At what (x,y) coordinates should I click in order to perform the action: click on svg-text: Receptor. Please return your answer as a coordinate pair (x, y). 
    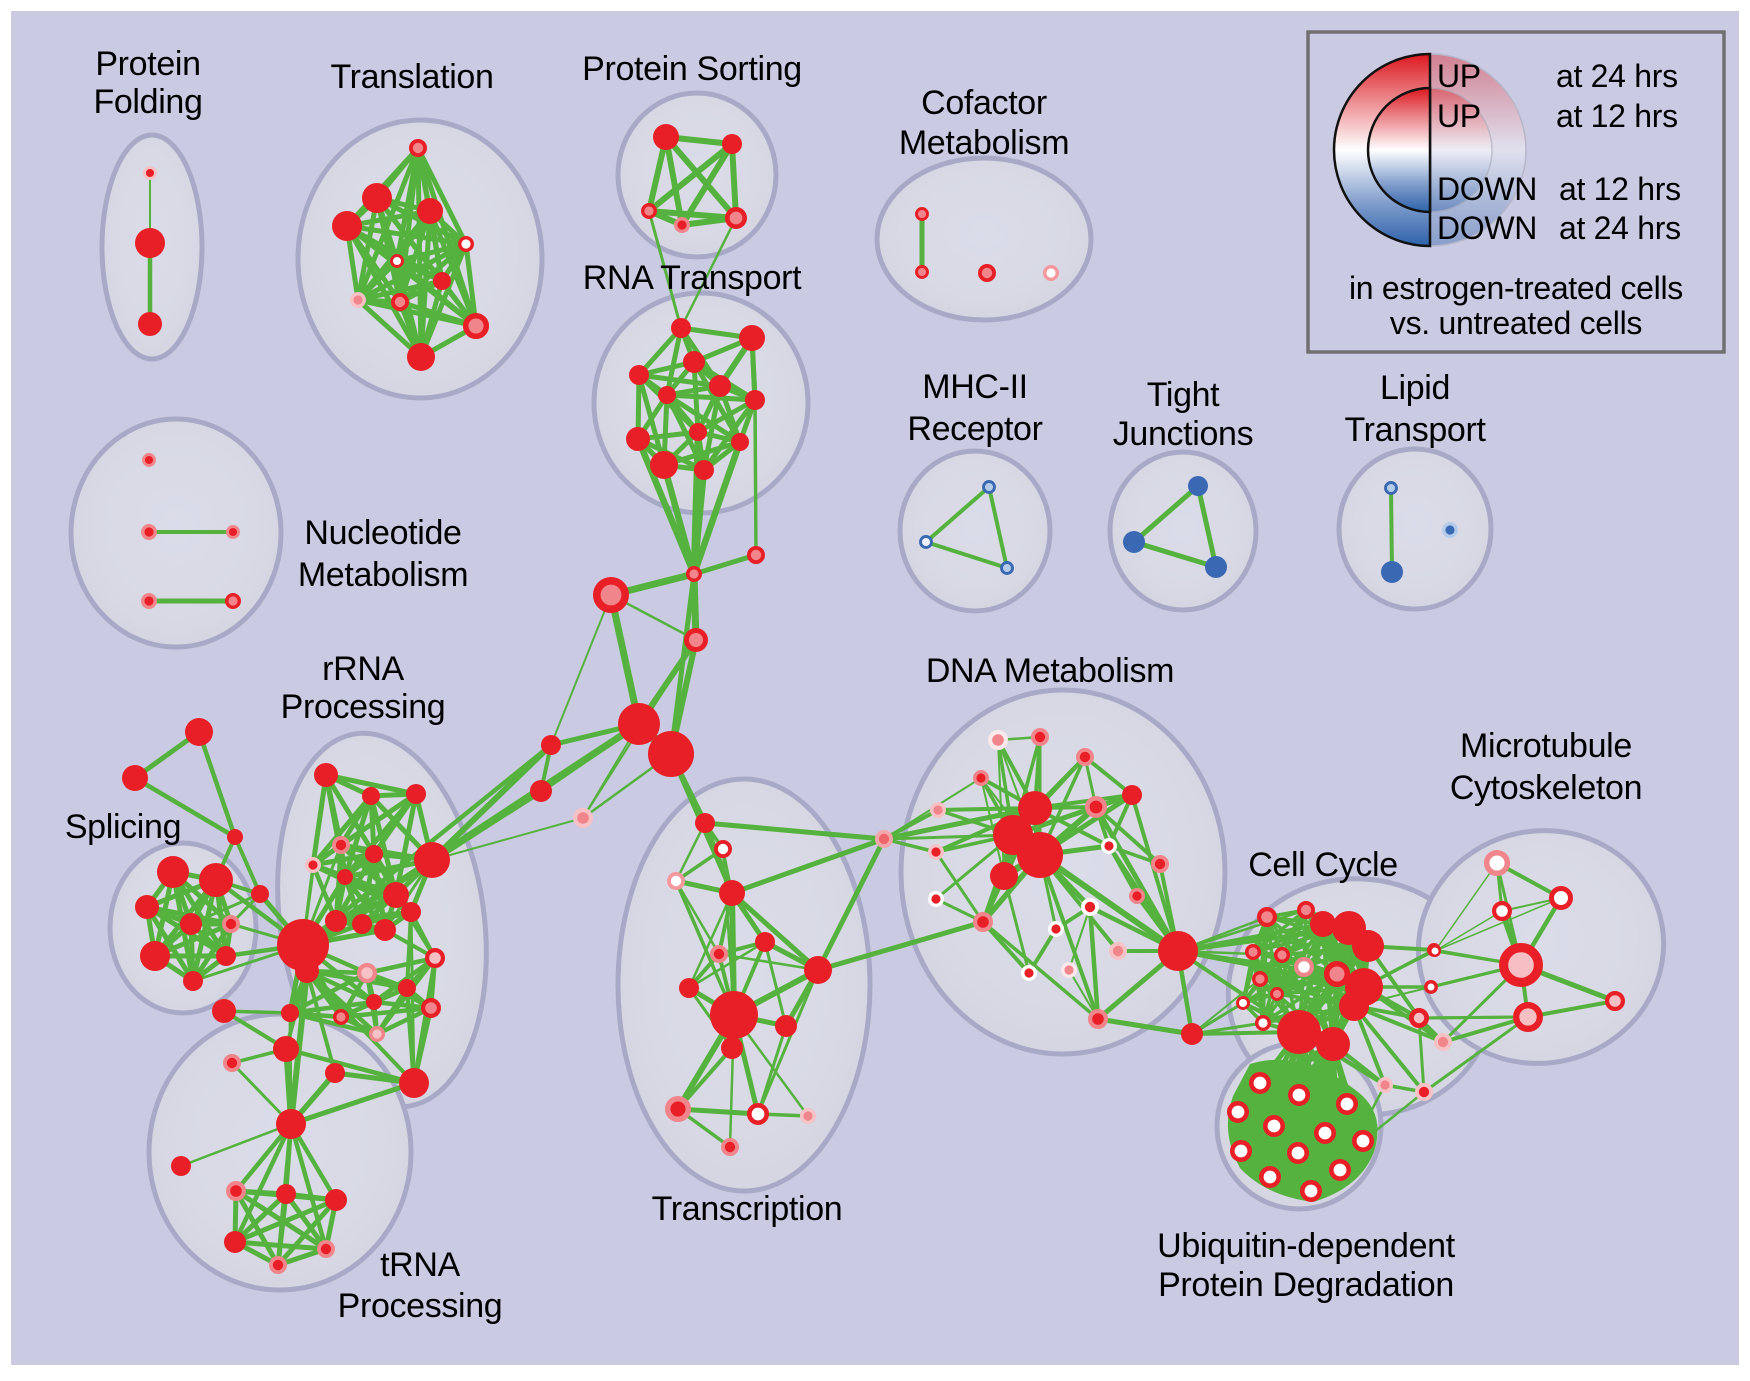
    Looking at the image, I should click on (974, 429).